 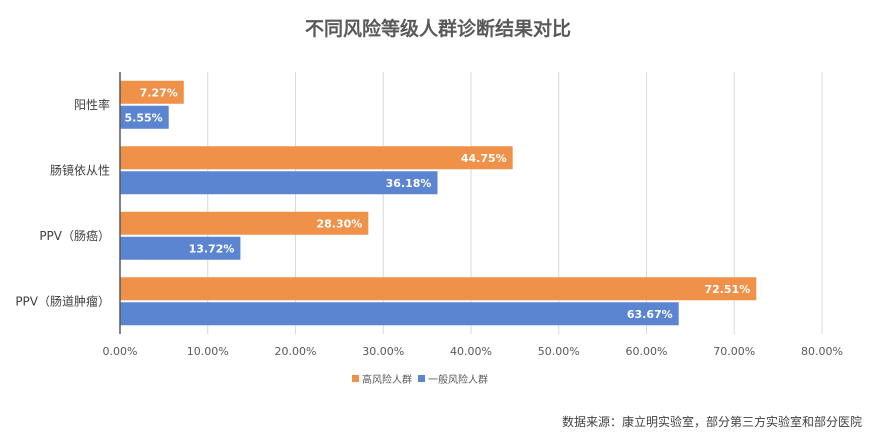 What do you see at coordinates (484, 158) in the screenshot?
I see `data-label: 44.75%` at bounding box center [484, 158].